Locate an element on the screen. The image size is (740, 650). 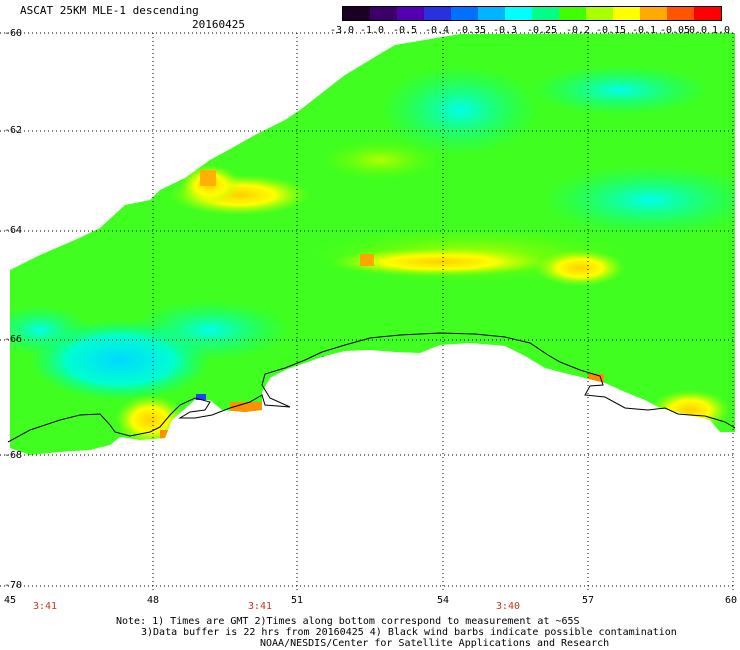
colorbar-label: -0.1 is located at coordinates (644, 30).